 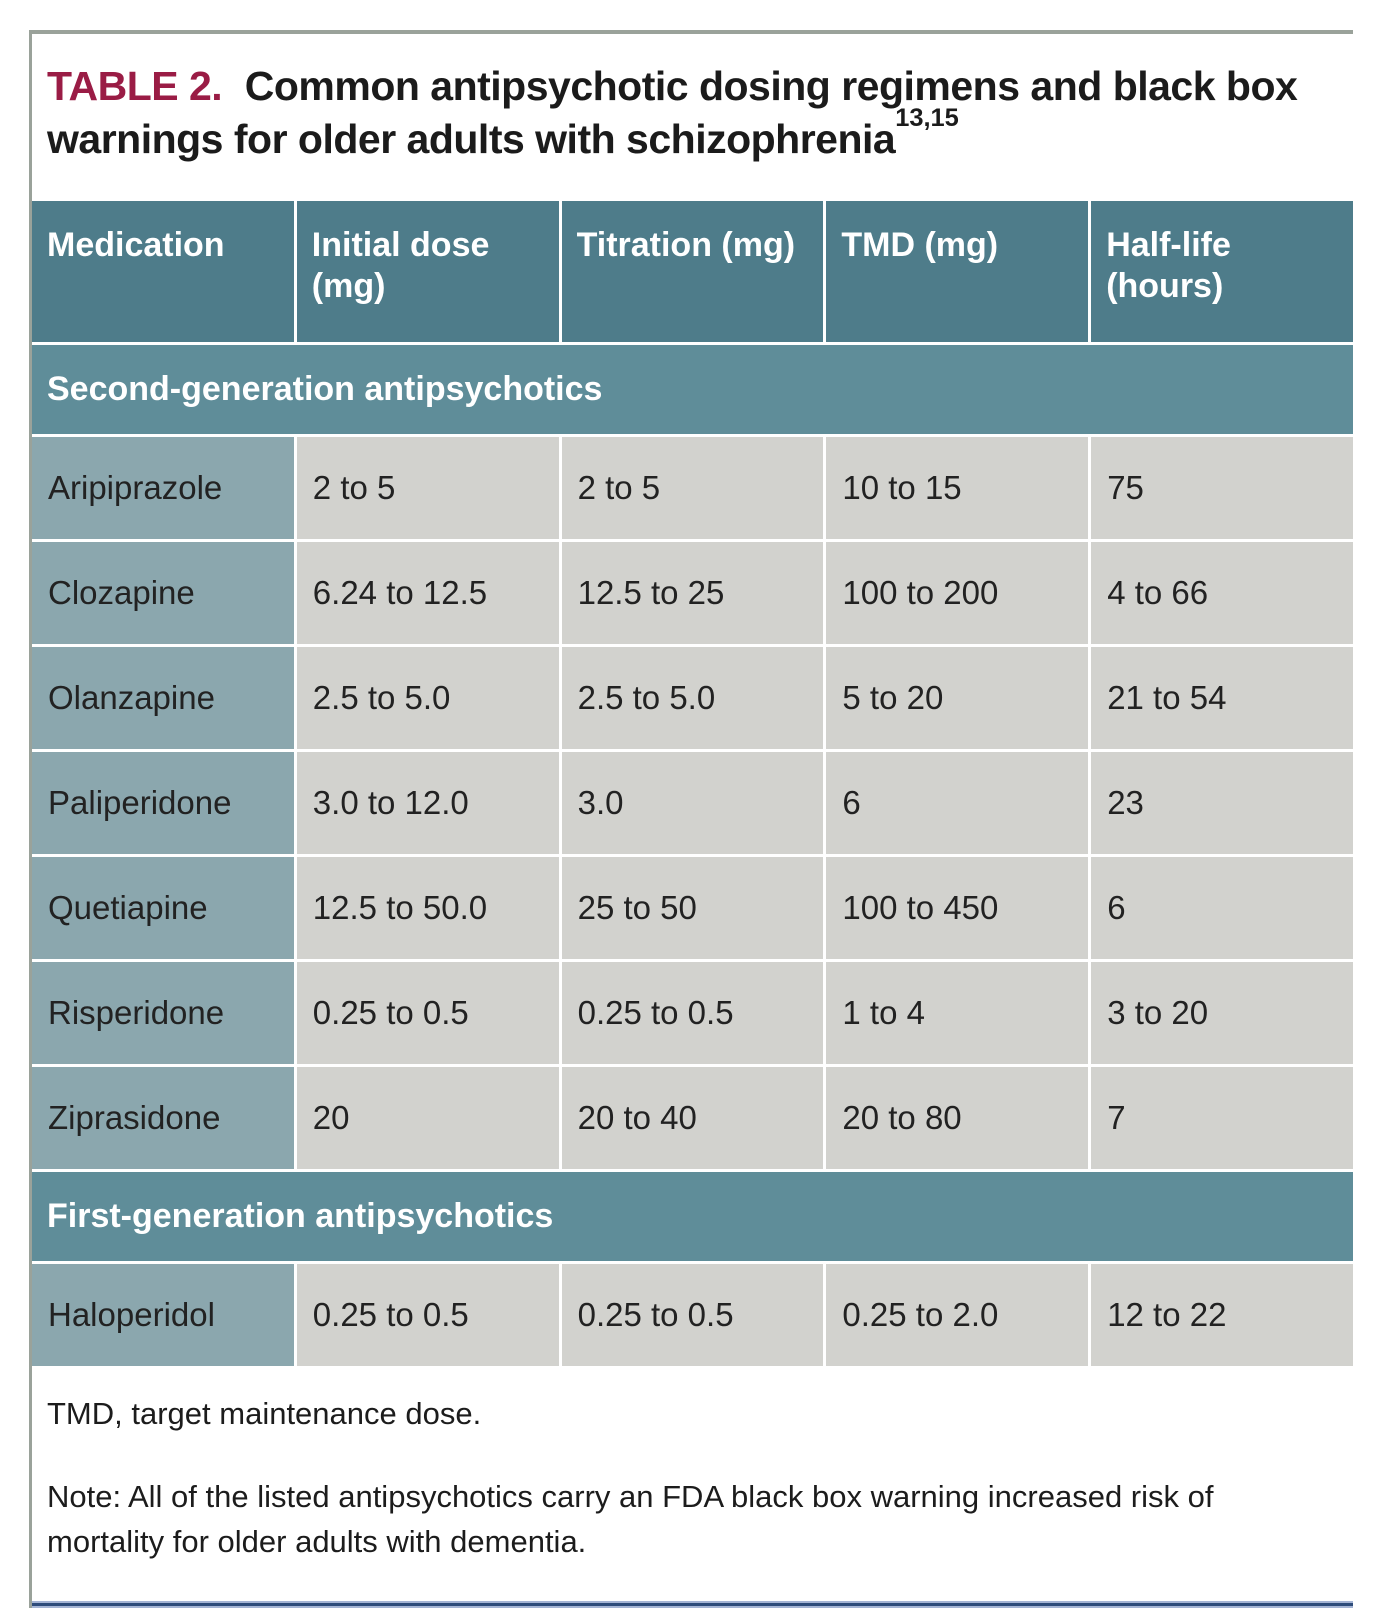 I want to click on tmd-cell: 10 to 15, so click(x=957, y=487).